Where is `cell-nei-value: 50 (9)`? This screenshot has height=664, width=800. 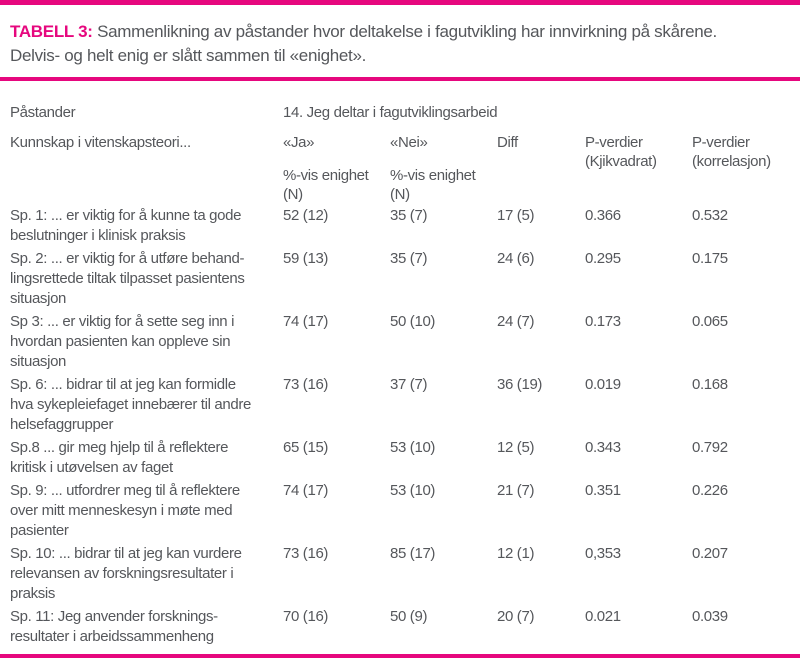 cell-nei-value: 50 (9) is located at coordinates (409, 616).